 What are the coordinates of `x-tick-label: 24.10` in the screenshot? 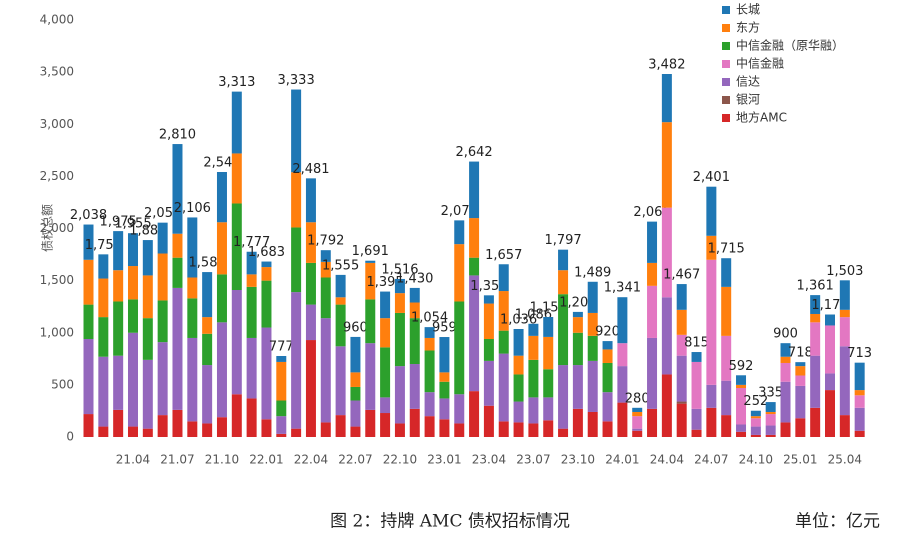 It's located at (756, 460).